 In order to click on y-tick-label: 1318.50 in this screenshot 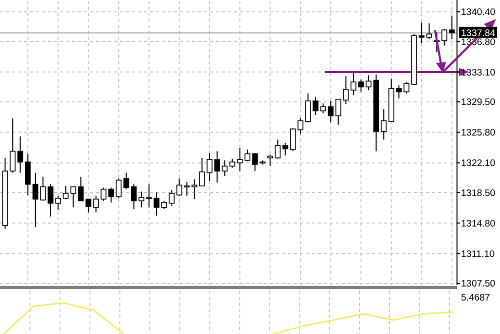, I will do `click(478, 193)`.